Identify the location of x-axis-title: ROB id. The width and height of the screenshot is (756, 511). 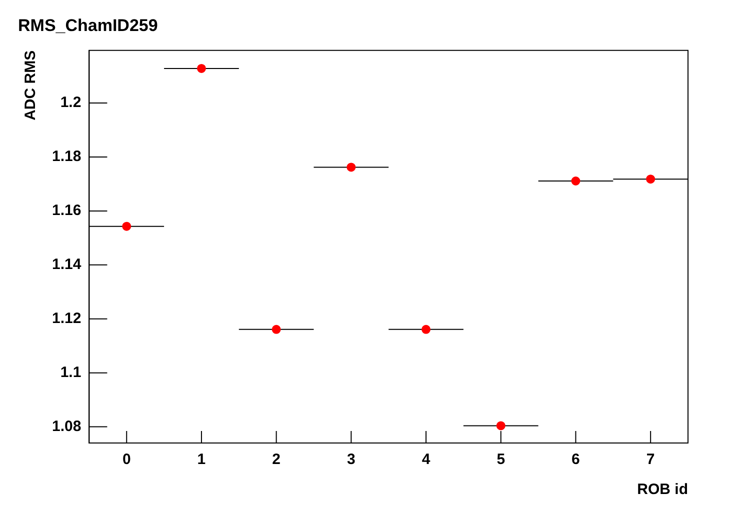
(662, 489).